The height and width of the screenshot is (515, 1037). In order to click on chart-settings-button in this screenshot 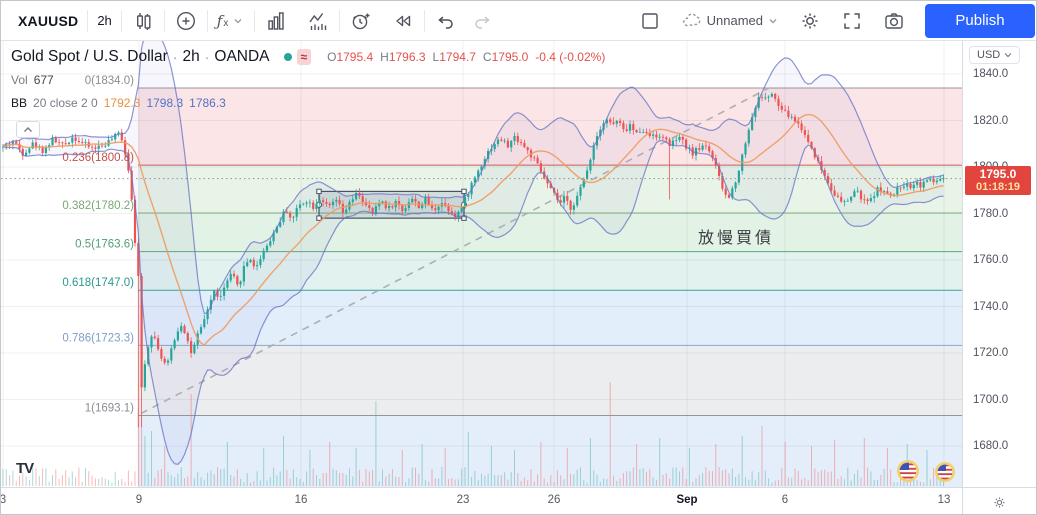, I will do `click(810, 21)`.